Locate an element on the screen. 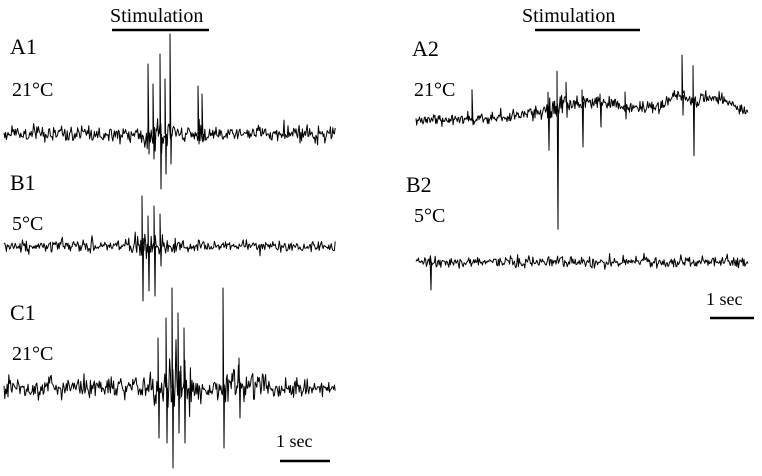 The height and width of the screenshot is (476, 762). temperature-c1: 21°C is located at coordinates (32, 354).